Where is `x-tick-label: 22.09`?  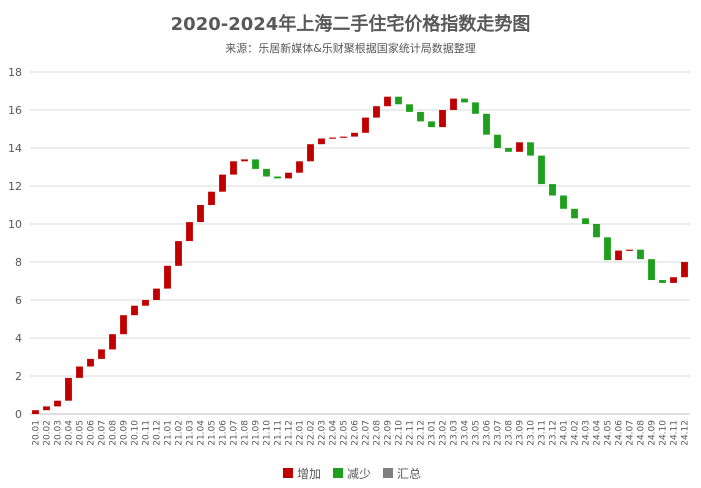
x-tick-label: 22.09 is located at coordinates (389, 433).